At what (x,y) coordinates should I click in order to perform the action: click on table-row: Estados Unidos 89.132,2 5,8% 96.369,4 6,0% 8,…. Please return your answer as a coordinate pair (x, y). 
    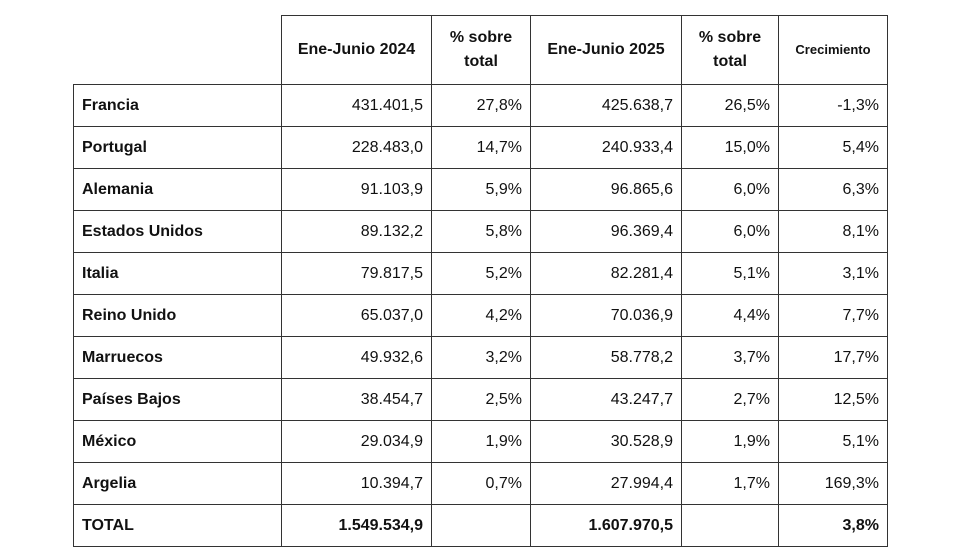
    Looking at the image, I should click on (480, 231).